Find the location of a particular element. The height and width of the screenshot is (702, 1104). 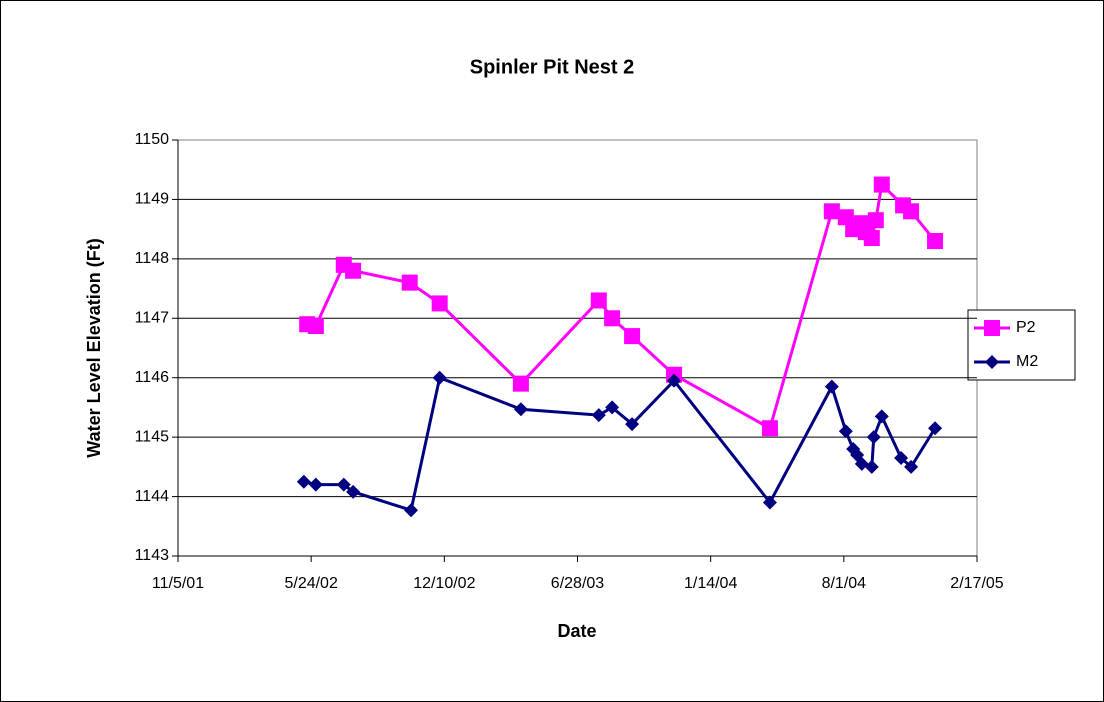

x-tick-label: 2/17/05 is located at coordinates (976, 583).